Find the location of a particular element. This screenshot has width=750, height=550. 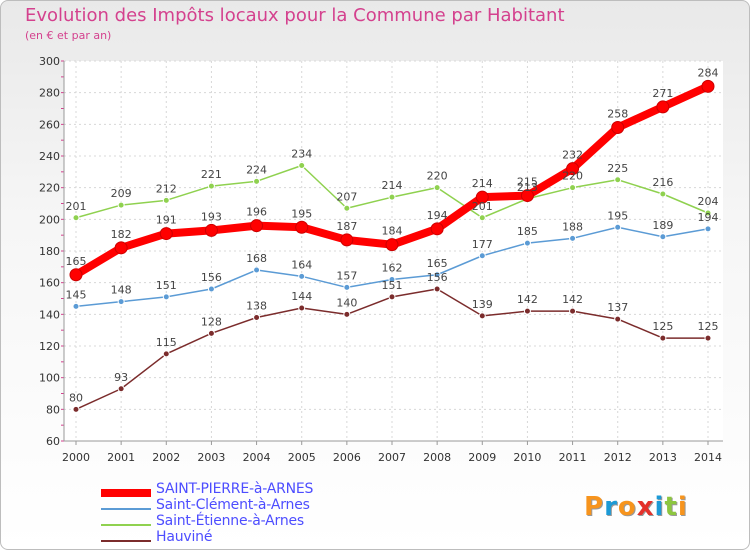

data-label: 144 is located at coordinates (301, 296).